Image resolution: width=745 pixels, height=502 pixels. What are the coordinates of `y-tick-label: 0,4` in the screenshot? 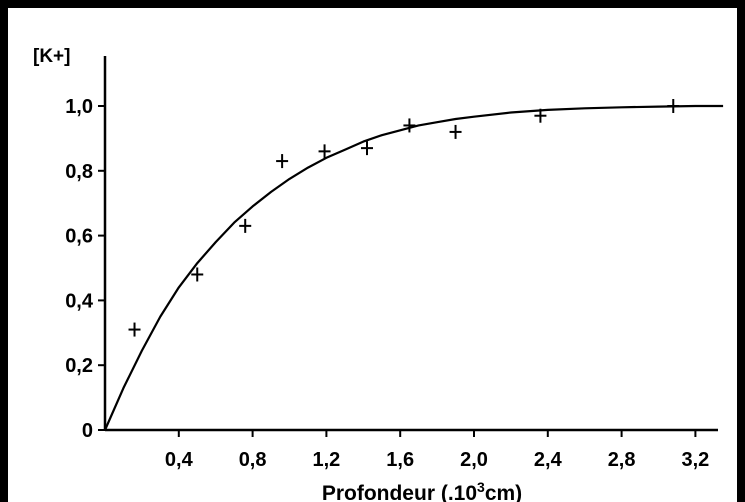 It's located at (79, 301).